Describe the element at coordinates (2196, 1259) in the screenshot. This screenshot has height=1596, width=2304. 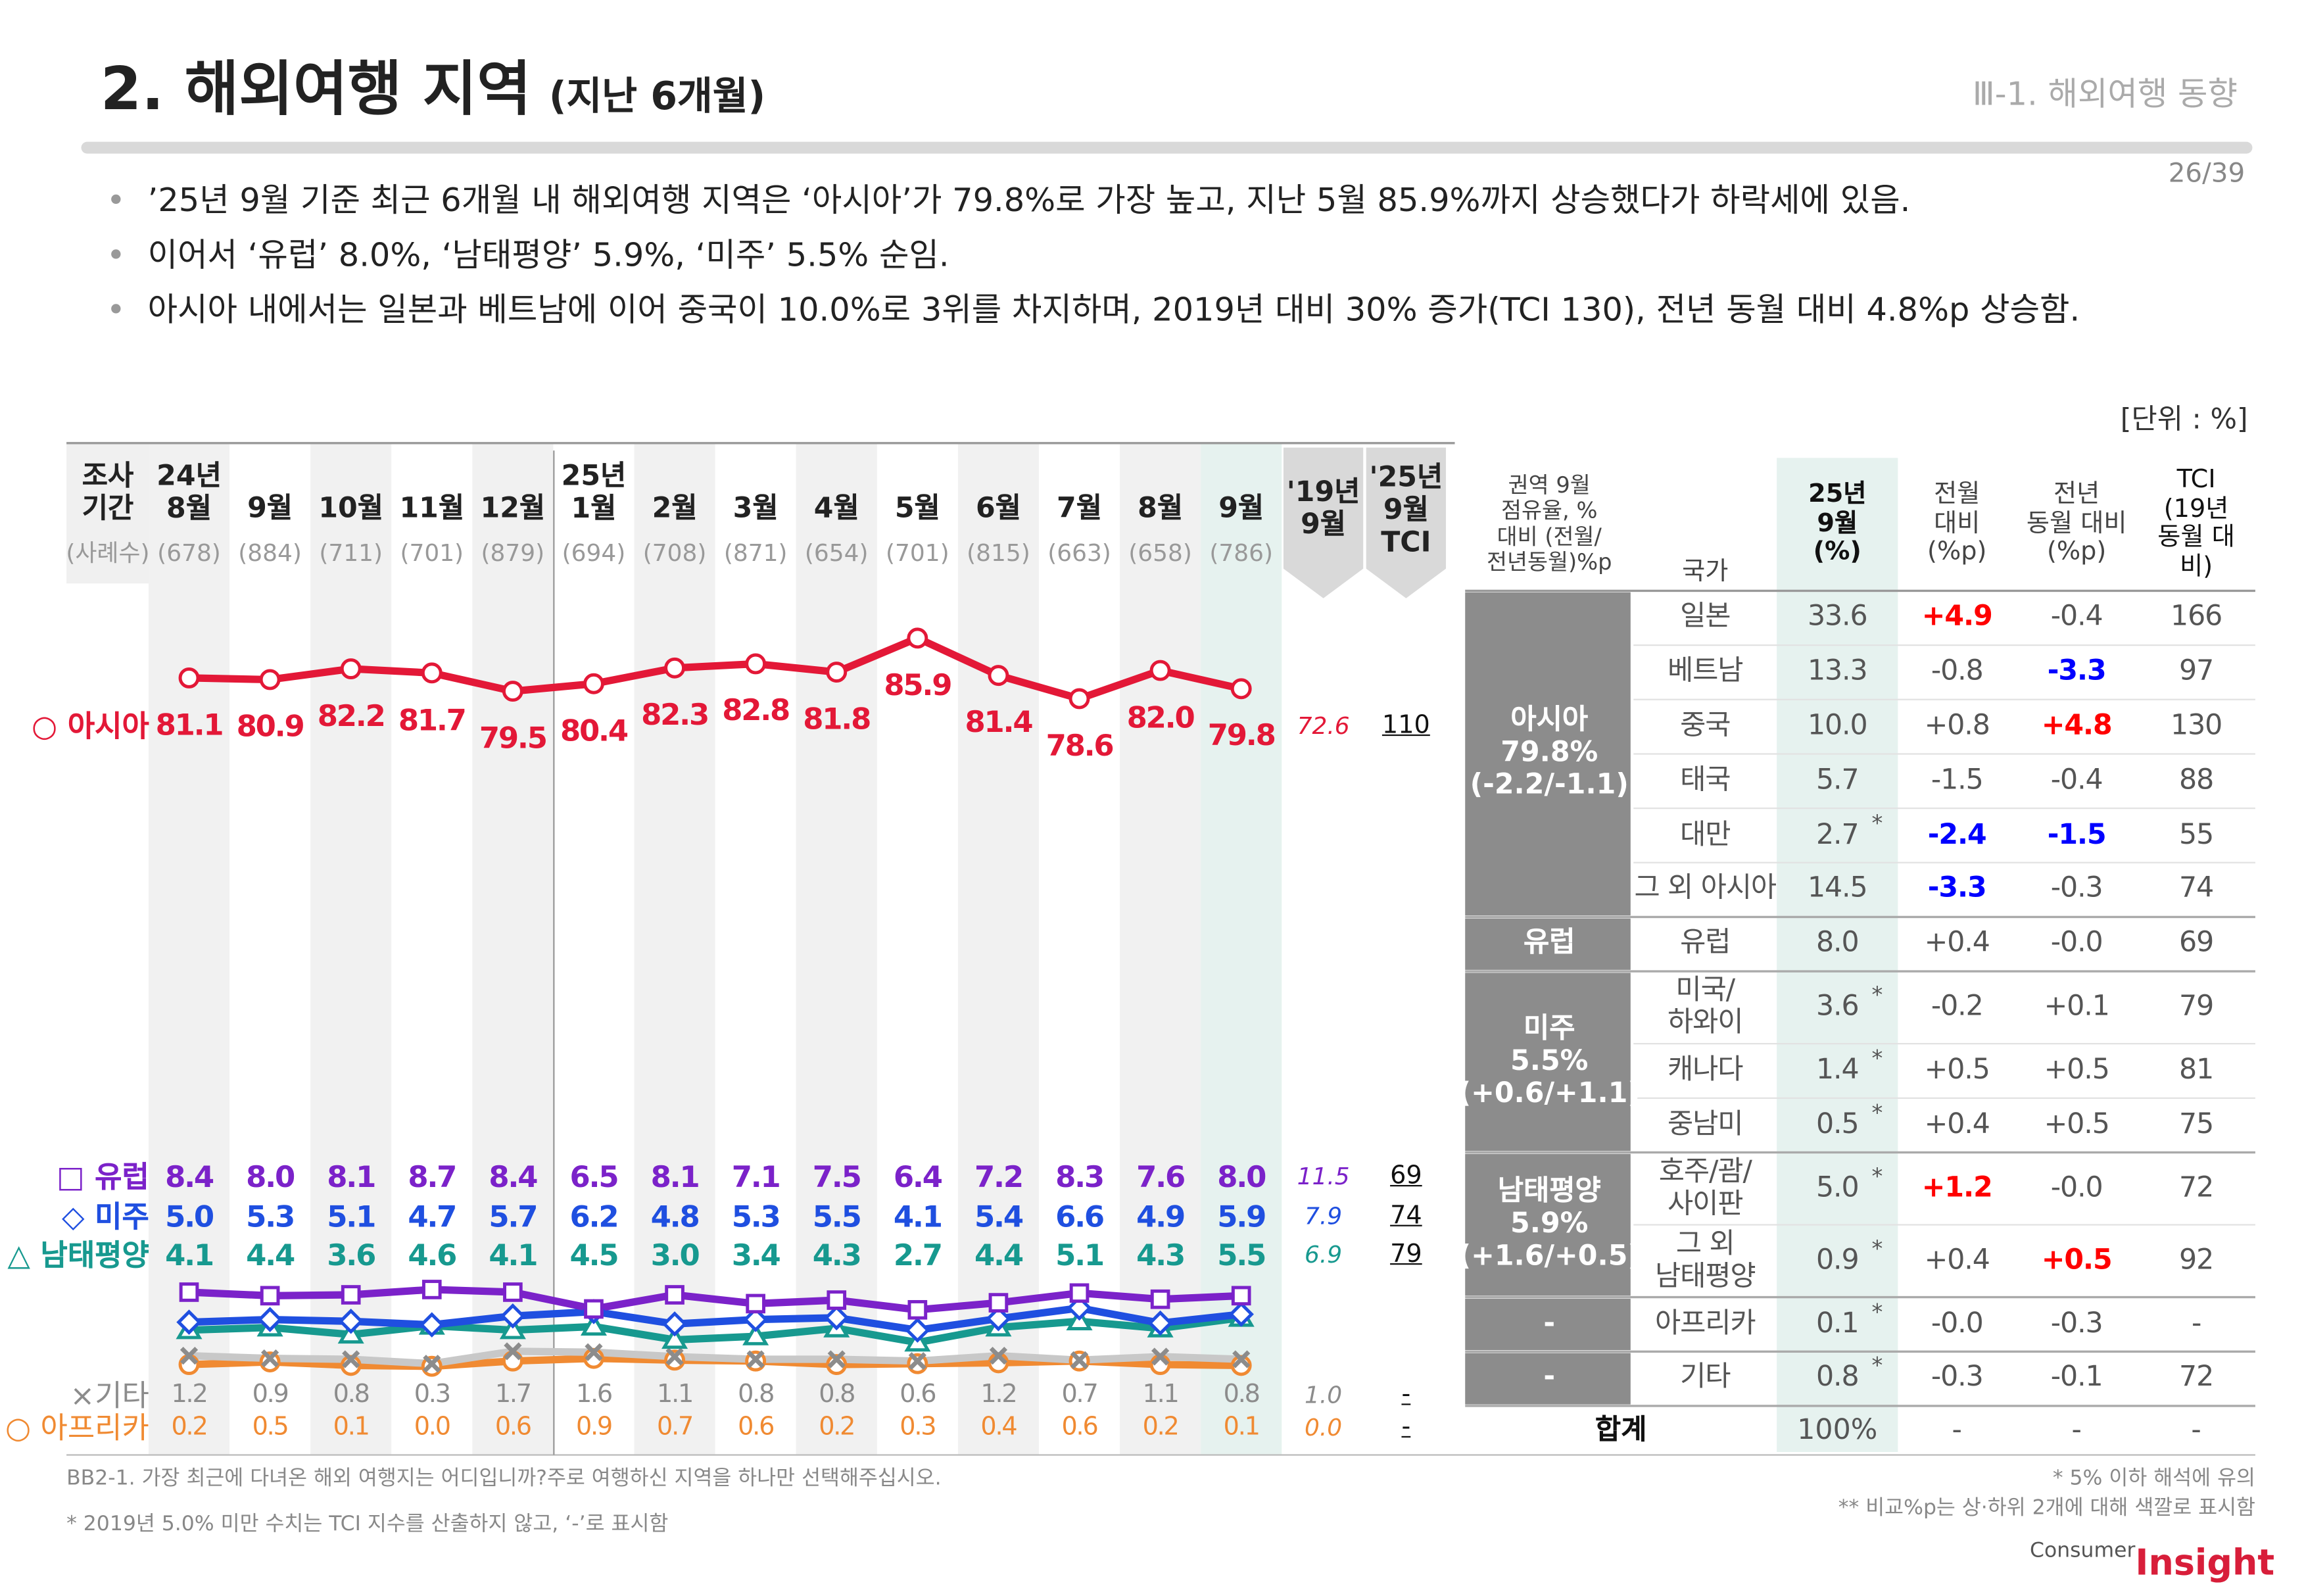
I see `table-cell: 92` at that location.